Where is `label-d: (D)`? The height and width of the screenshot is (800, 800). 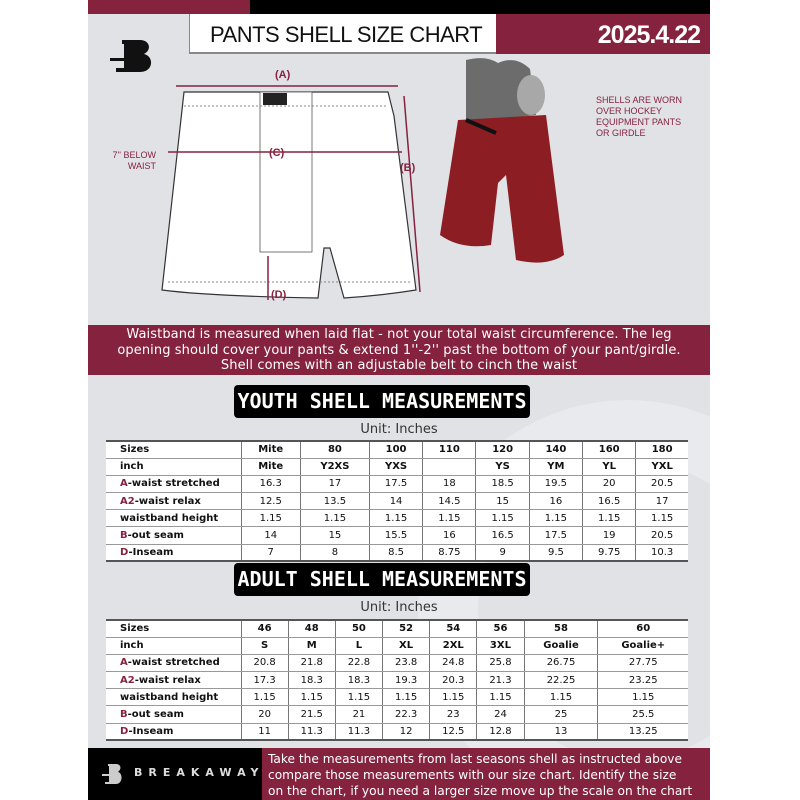 label-d: (D) is located at coordinates (279, 295).